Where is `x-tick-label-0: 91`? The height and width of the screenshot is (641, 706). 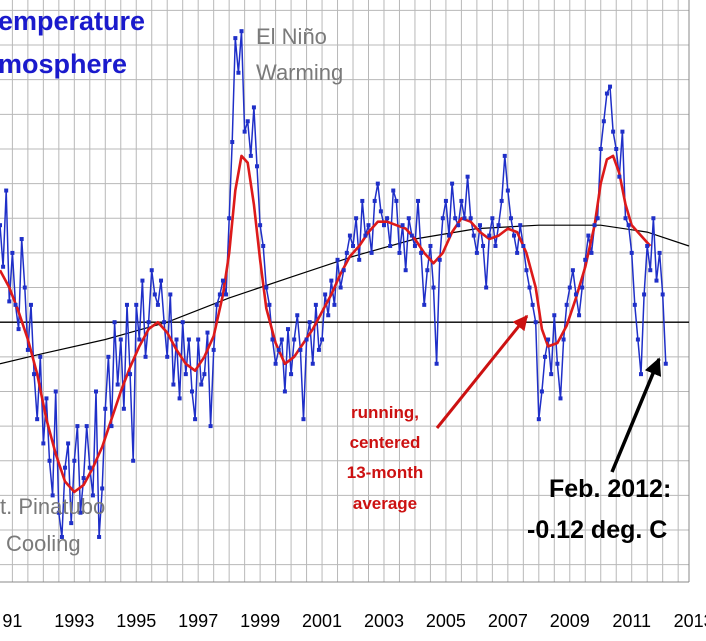 x-tick-label-0: 91 is located at coordinates (12, 621).